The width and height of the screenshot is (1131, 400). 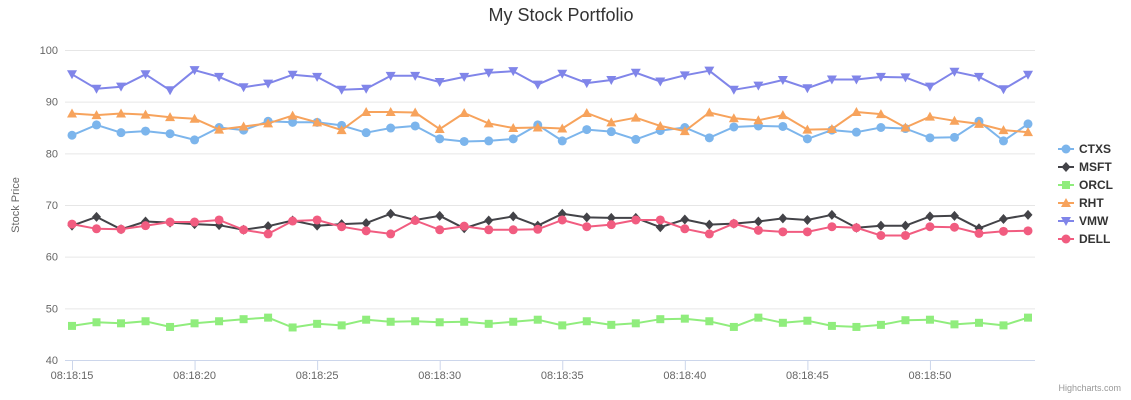 What do you see at coordinates (1066, 221) in the screenshot?
I see `legend-symbol-vmw` at bounding box center [1066, 221].